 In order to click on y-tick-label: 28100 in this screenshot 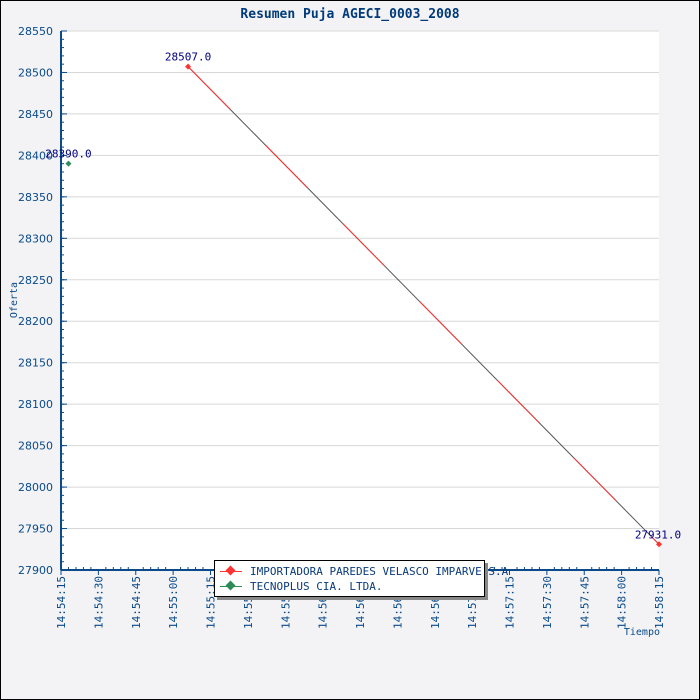, I will do `click(35, 404)`.